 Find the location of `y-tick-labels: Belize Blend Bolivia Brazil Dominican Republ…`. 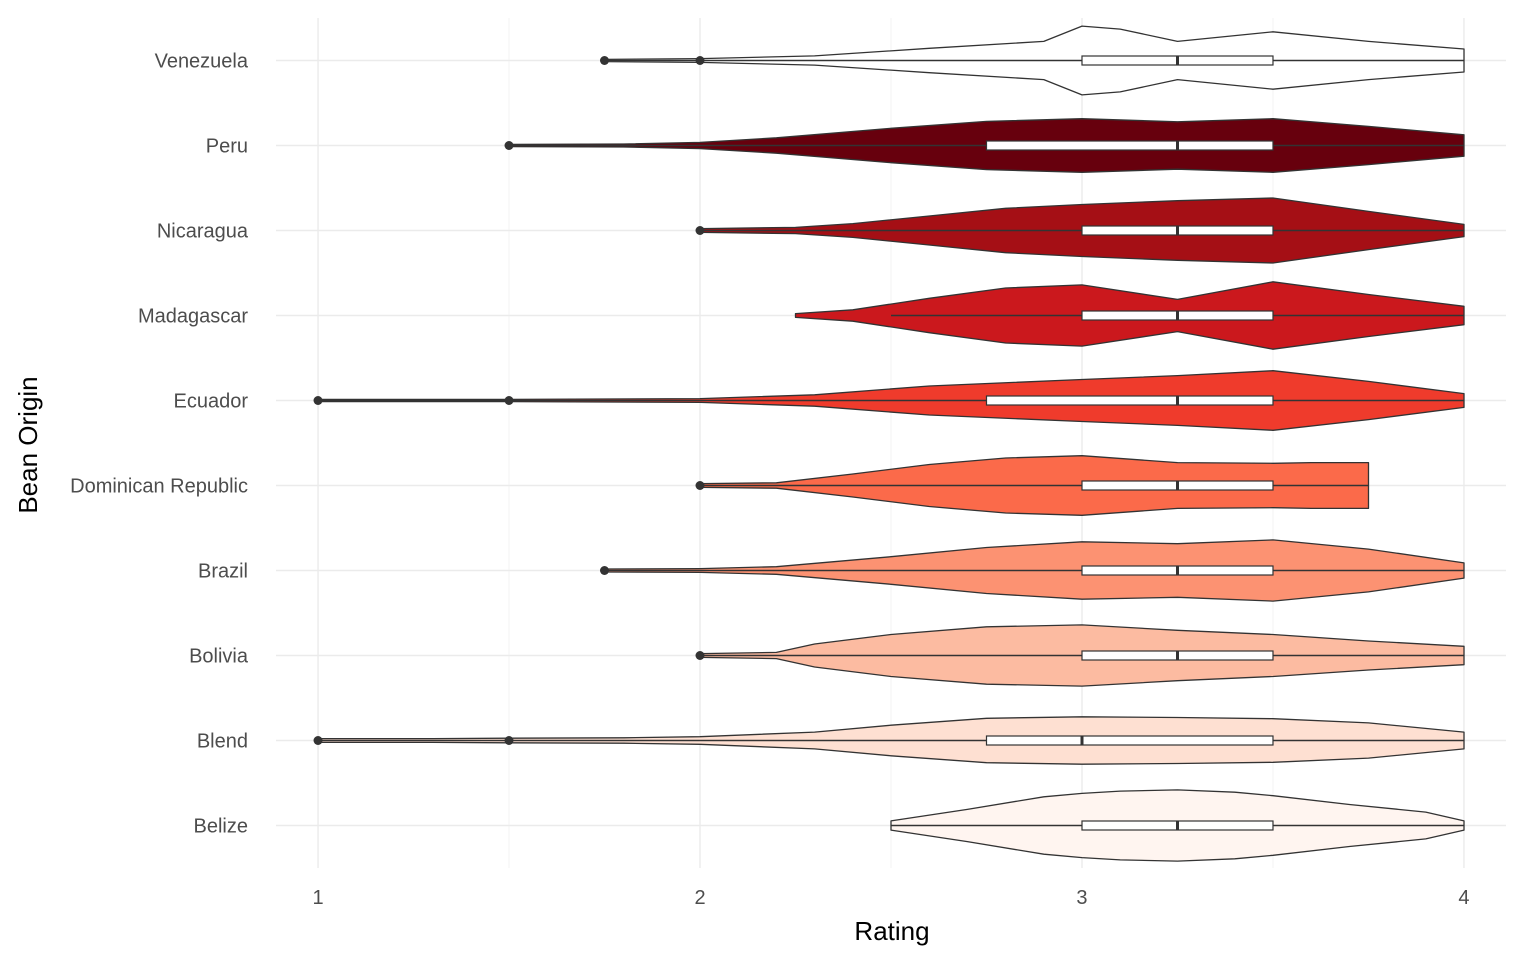

y-tick-labels: Belize Blend Bolivia Brazil Dominican Republ… is located at coordinates (159, 444).